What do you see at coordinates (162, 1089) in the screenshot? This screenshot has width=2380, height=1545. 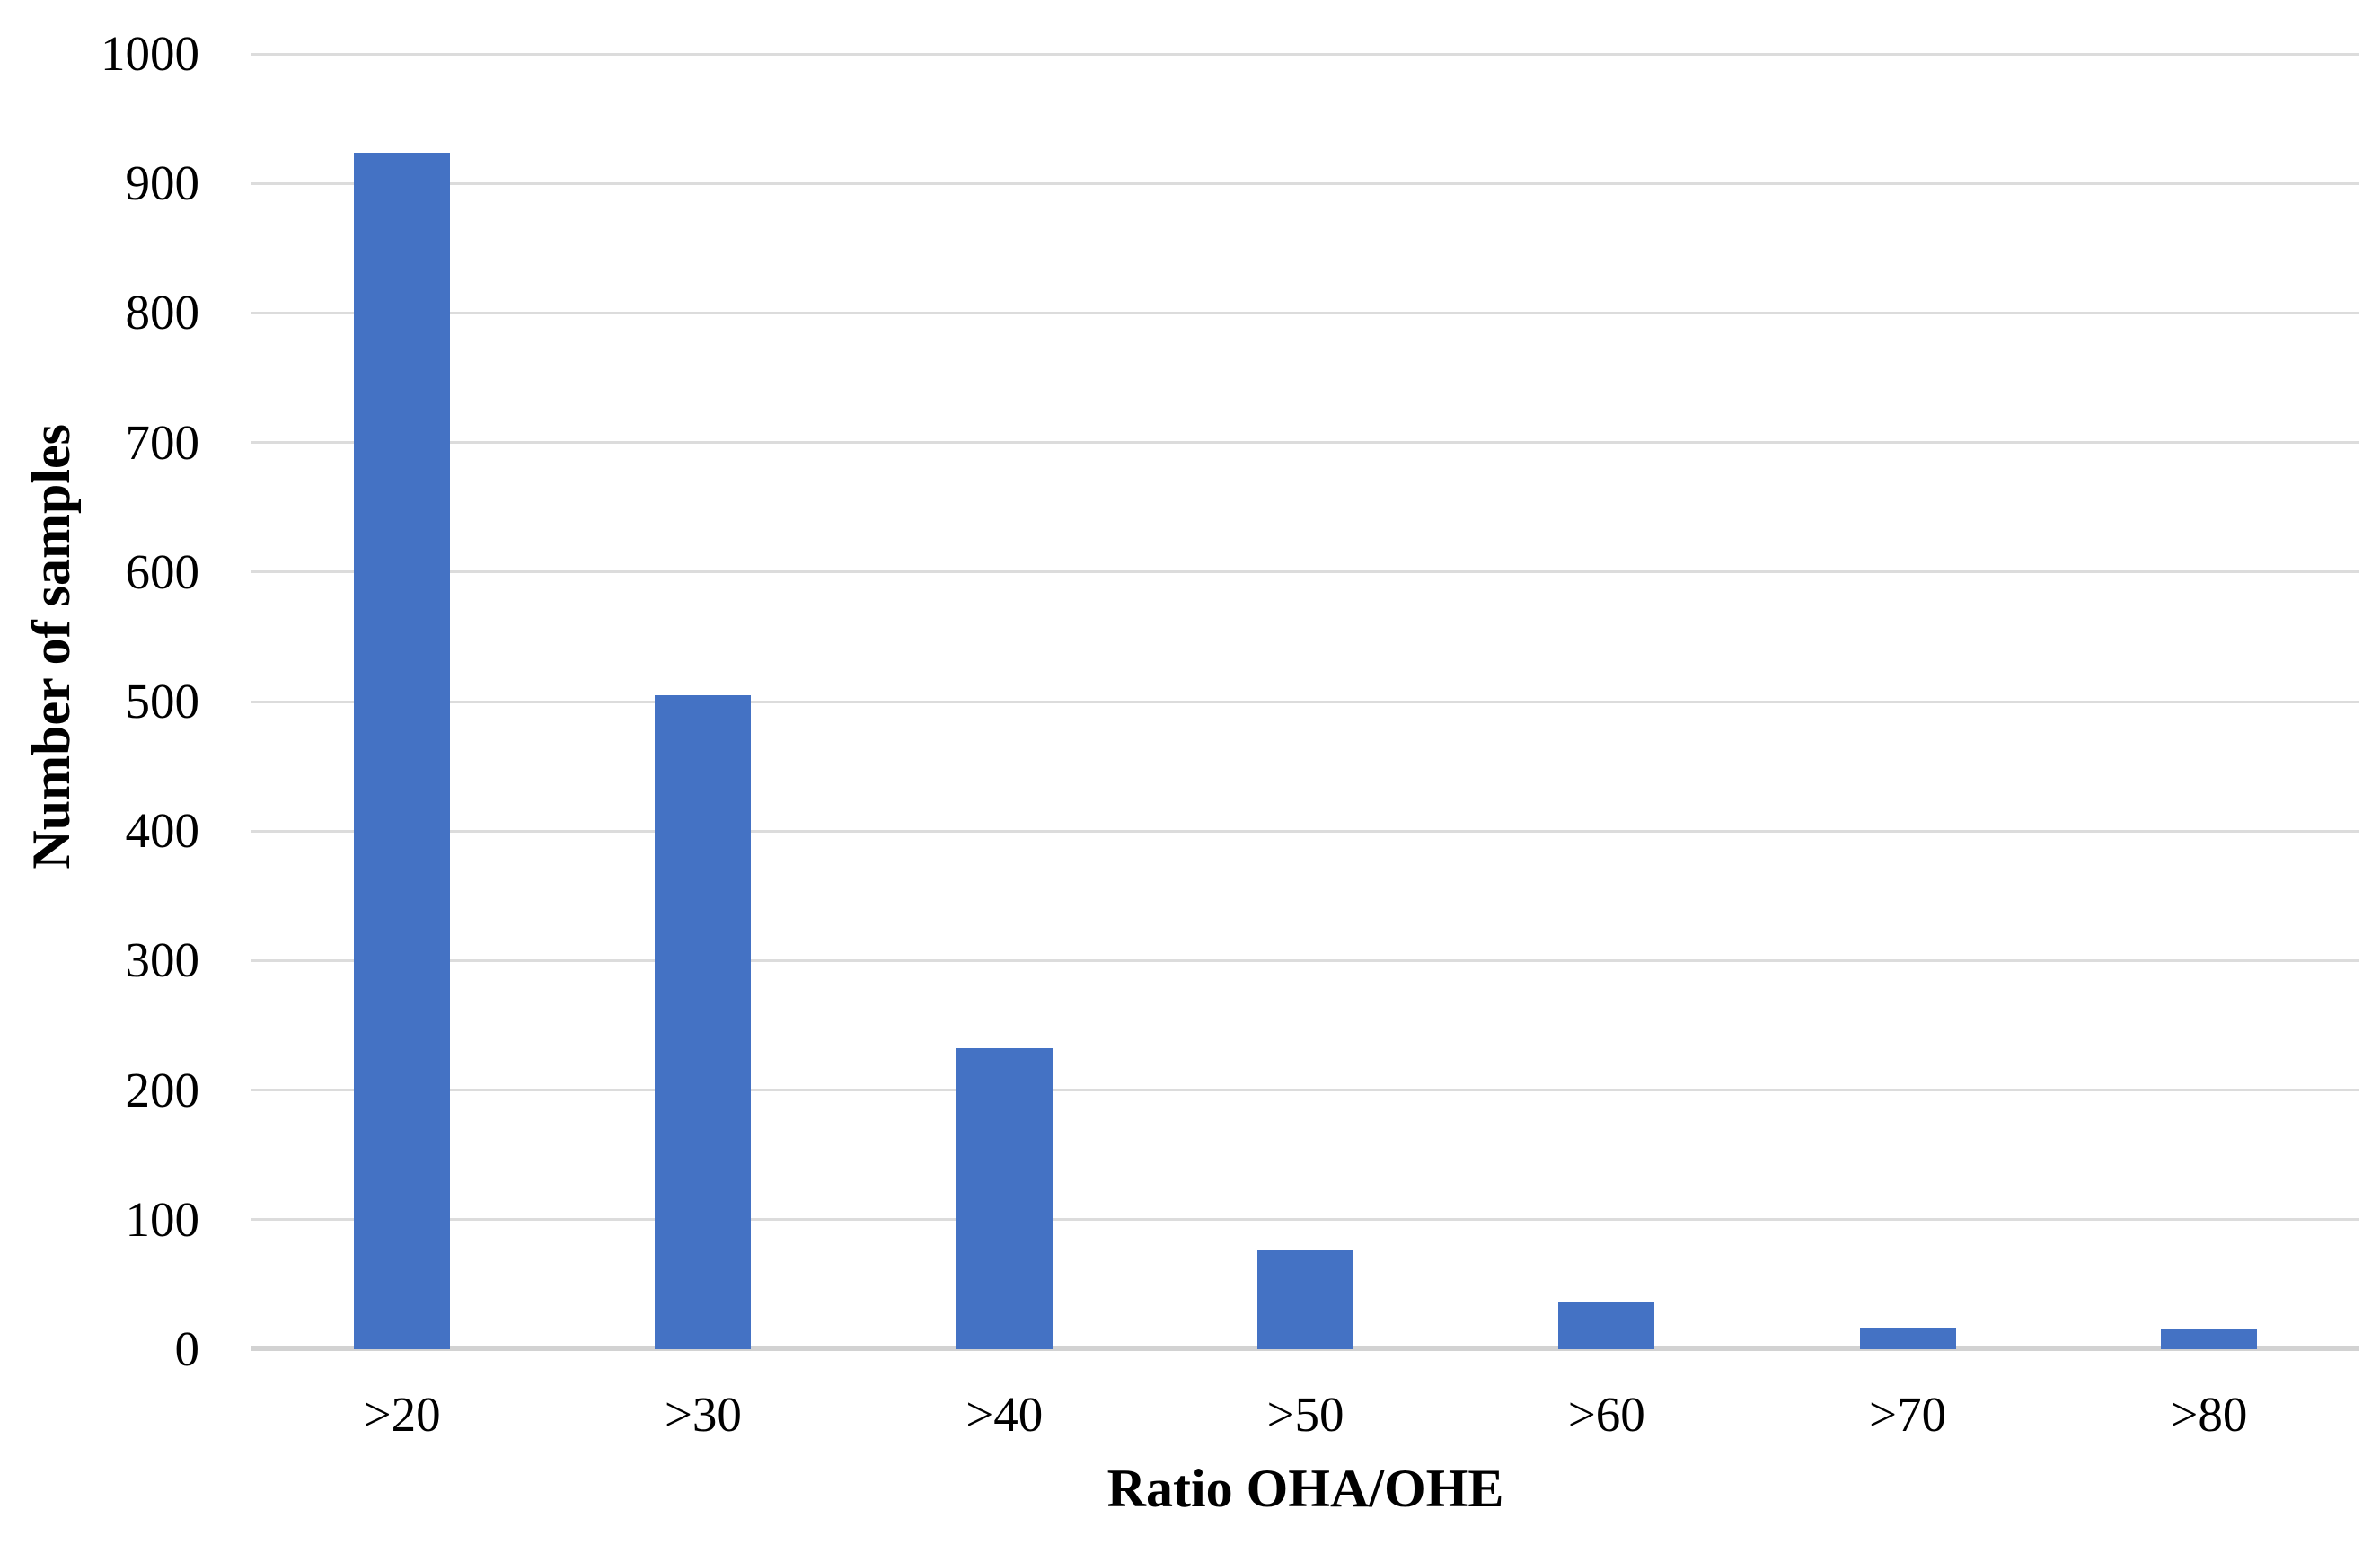 I see `y-tick-label: 200` at bounding box center [162, 1089].